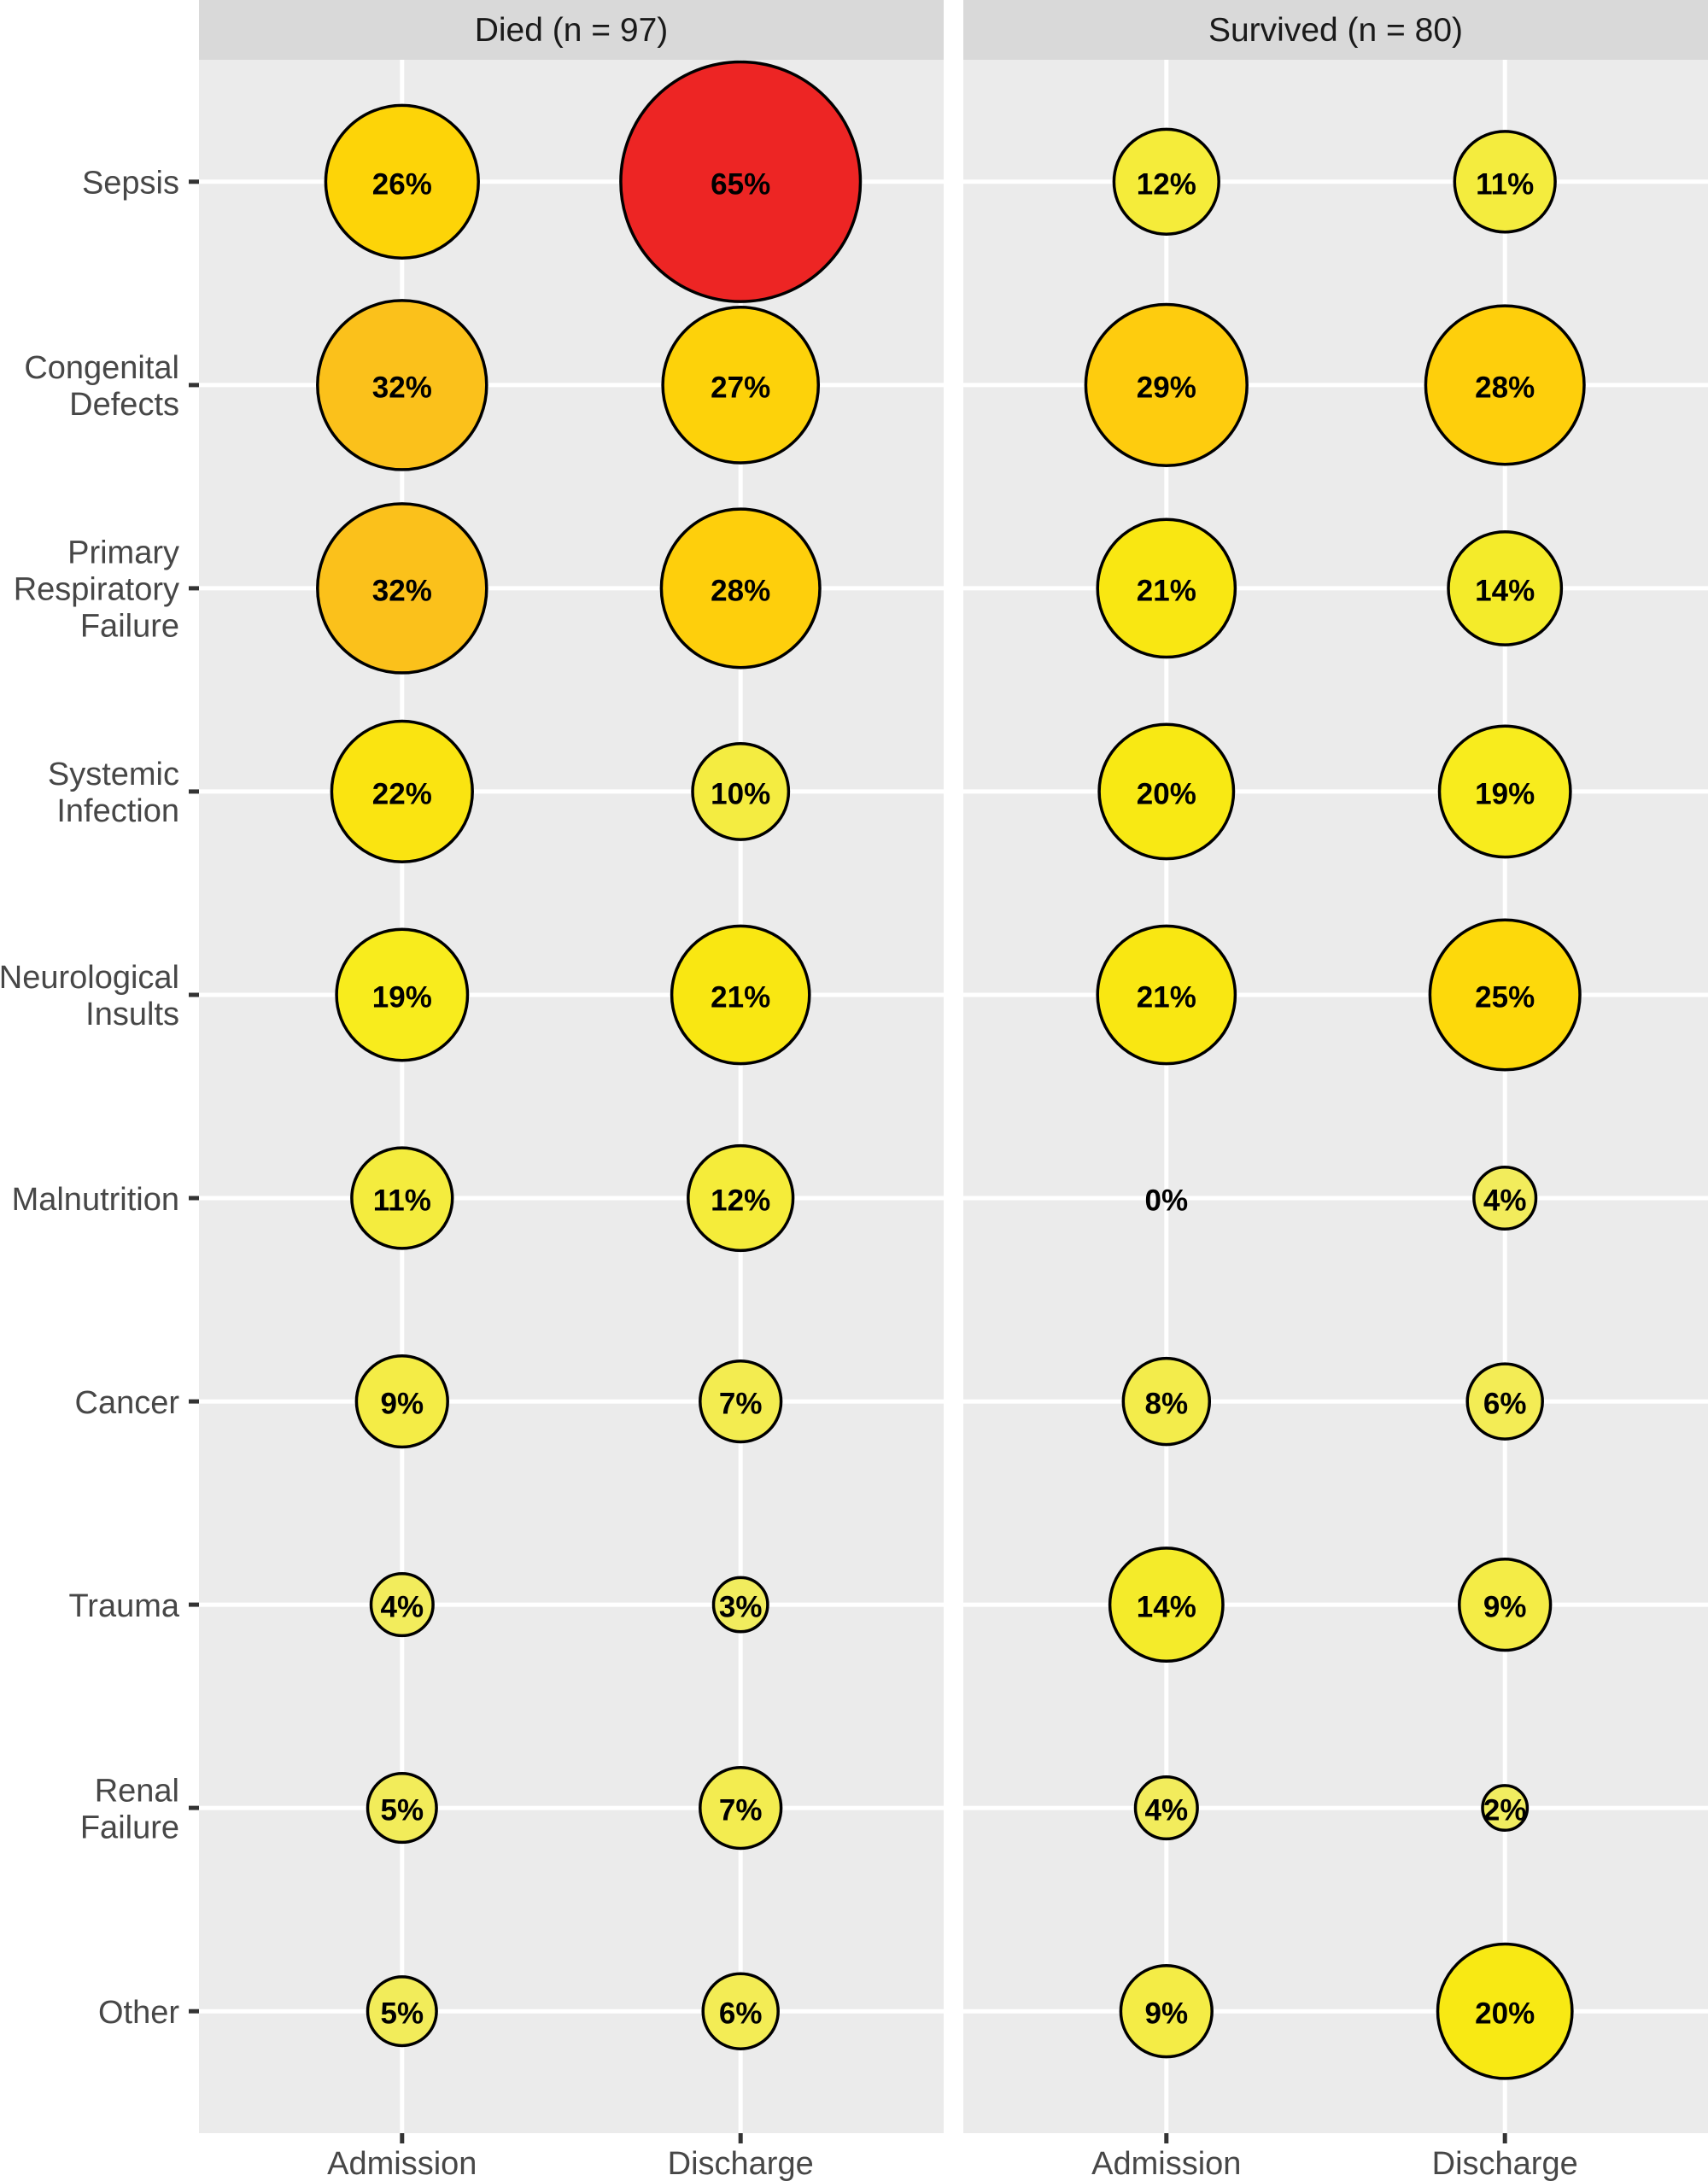 The image size is (1708, 2181). I want to click on svg-text: Died (n = 97), so click(572, 30).